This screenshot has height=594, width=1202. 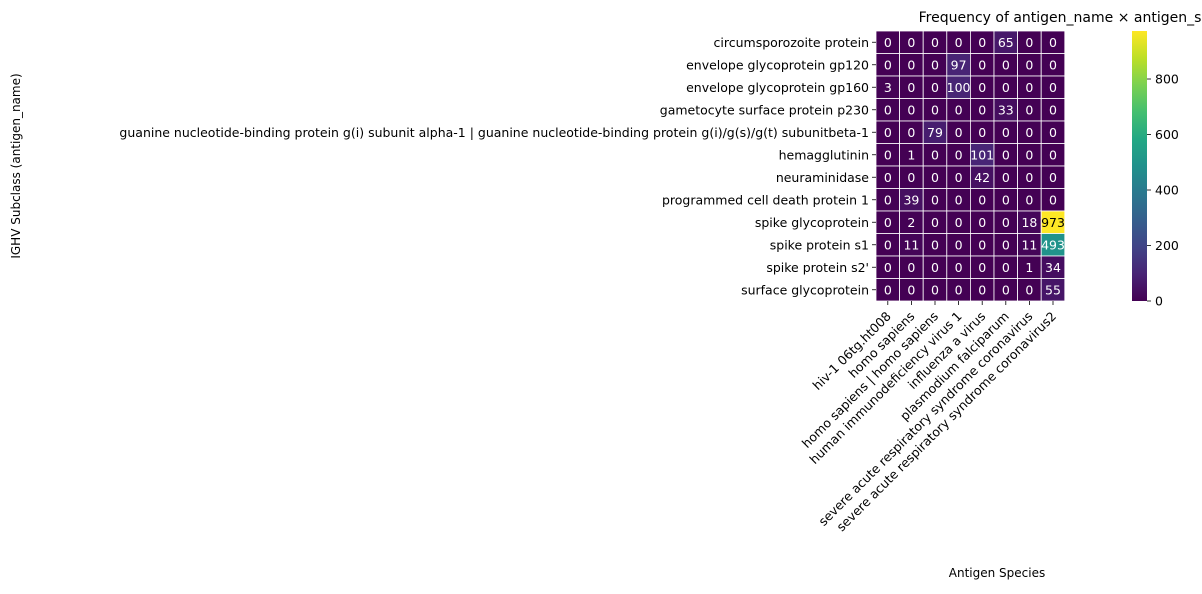 I want to click on cell-value-label: 55, so click(x=1053, y=289).